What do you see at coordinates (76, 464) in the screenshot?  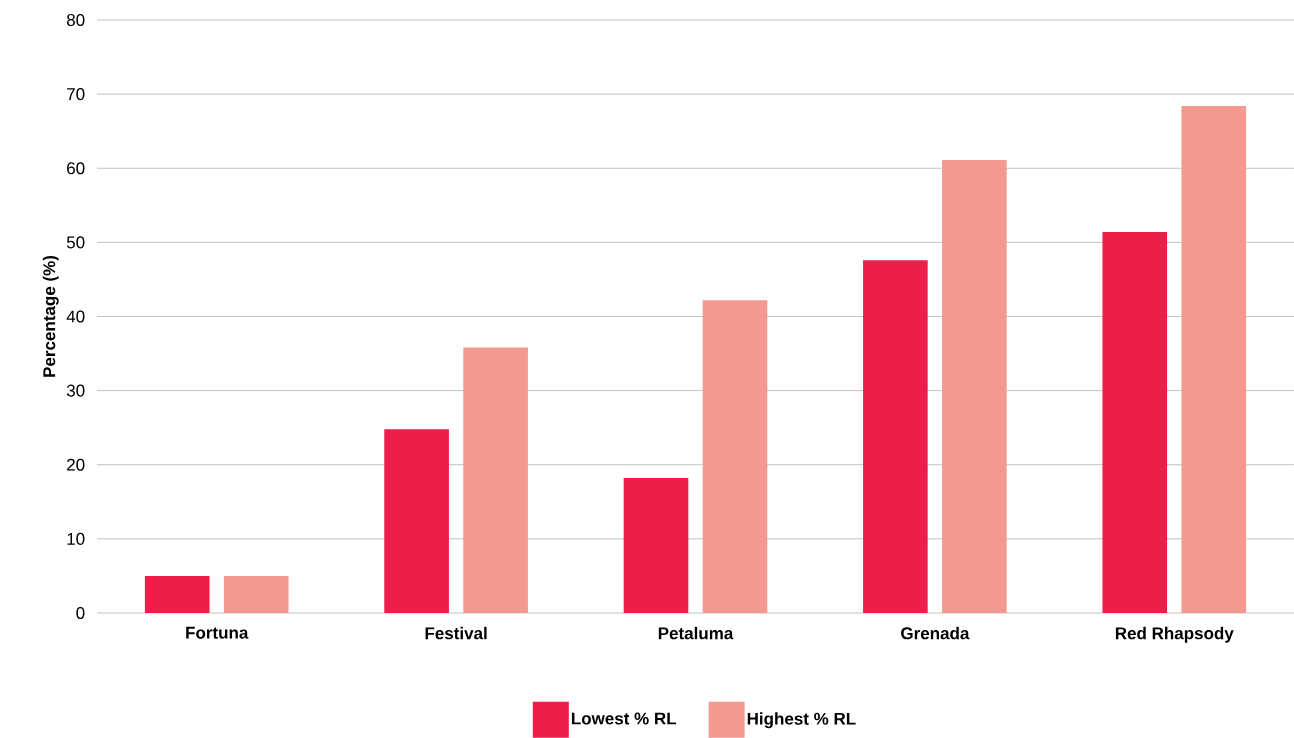 I see `y-tick-label: 20` at bounding box center [76, 464].